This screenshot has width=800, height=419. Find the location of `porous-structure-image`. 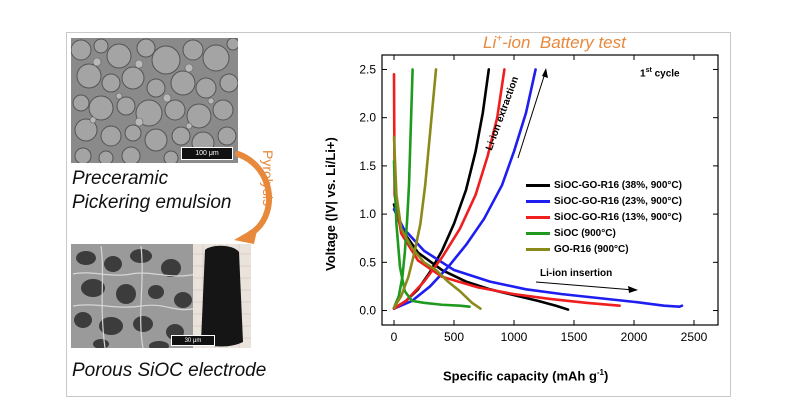

porous-structure-image is located at coordinates (161, 296).